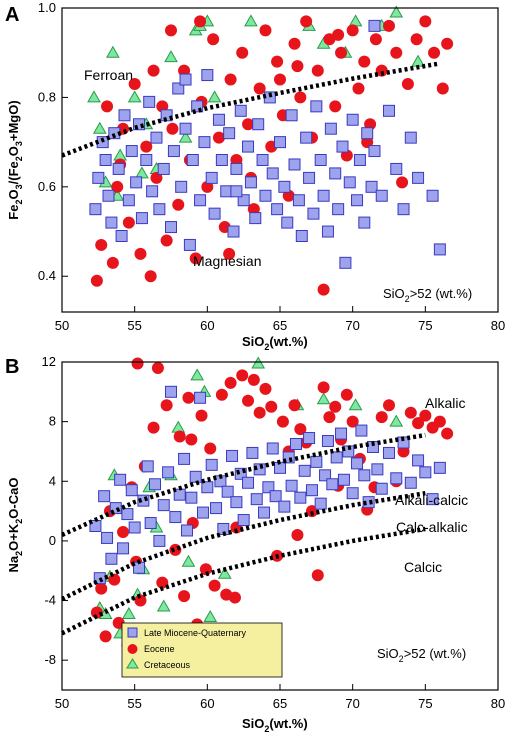 The height and width of the screenshot is (738, 512). I want to click on panel-a-ylabel: Fe2O3/(Fe2O3+MgO), so click(15, 159).